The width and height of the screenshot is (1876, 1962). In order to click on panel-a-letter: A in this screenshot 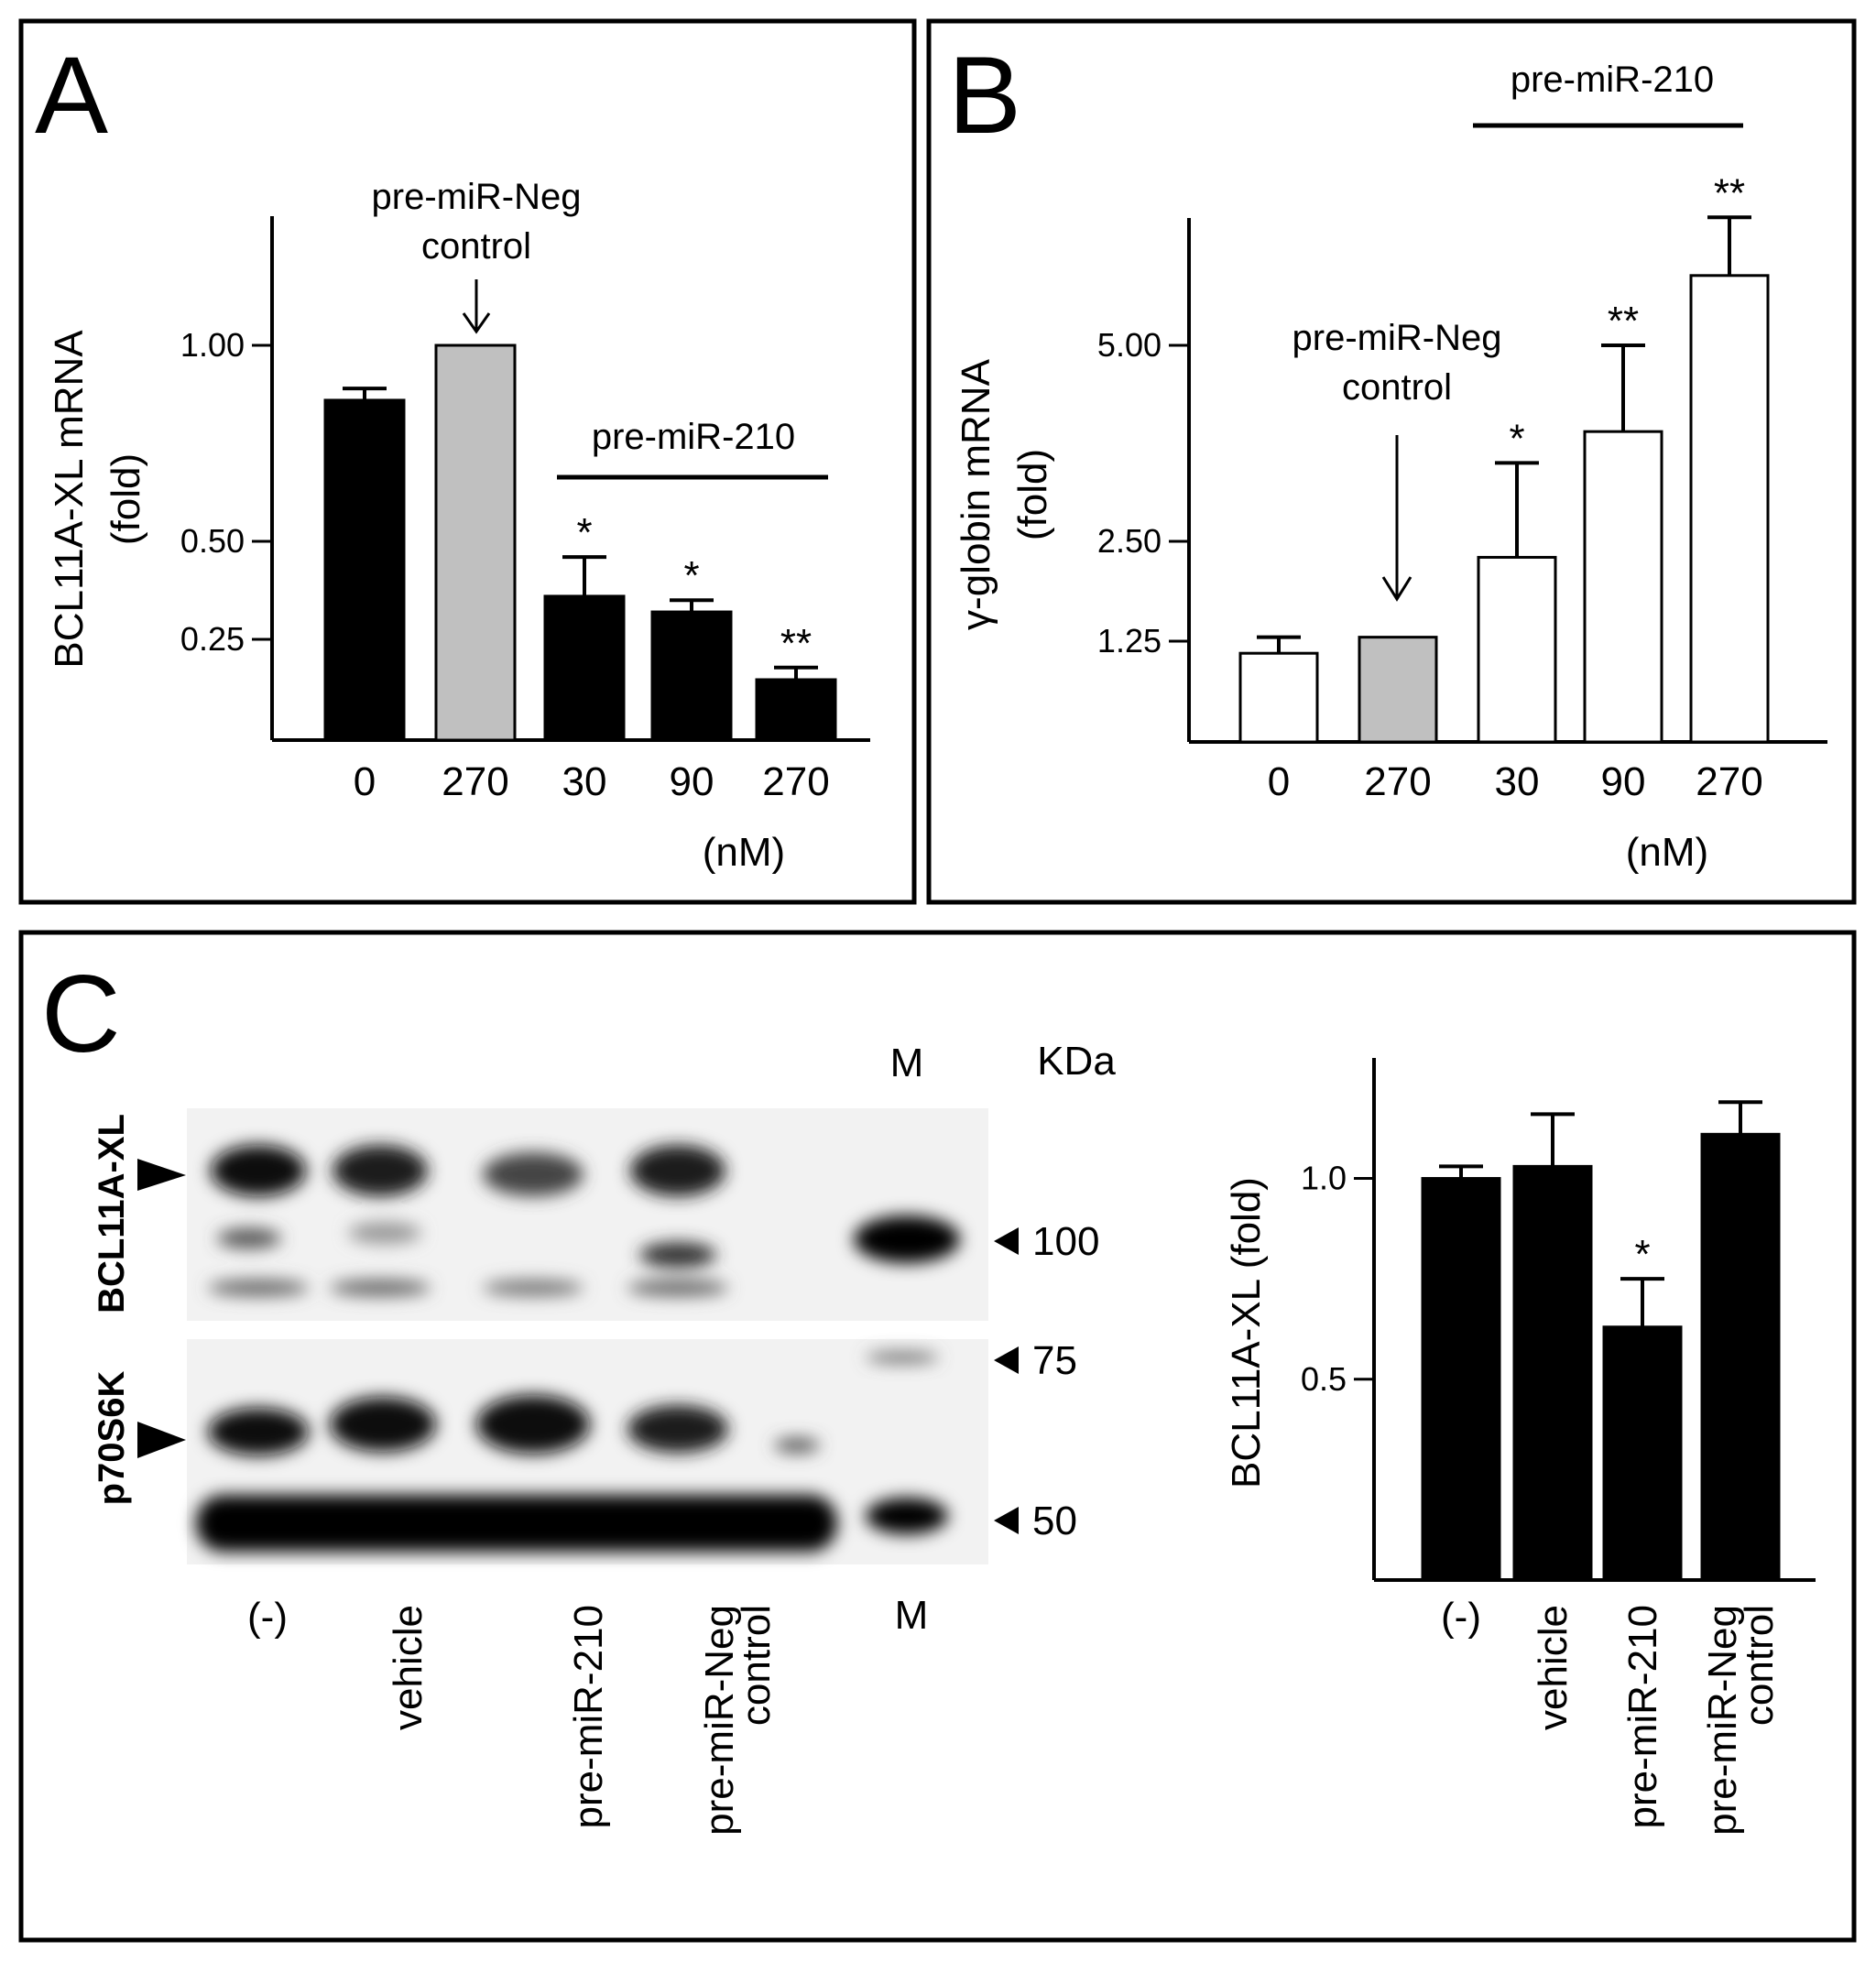, I will do `click(71, 95)`.